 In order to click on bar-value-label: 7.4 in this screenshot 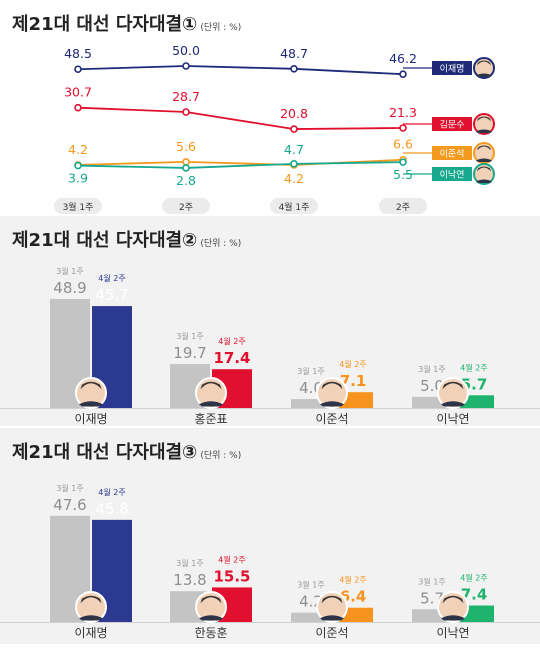, I will do `click(474, 594)`.